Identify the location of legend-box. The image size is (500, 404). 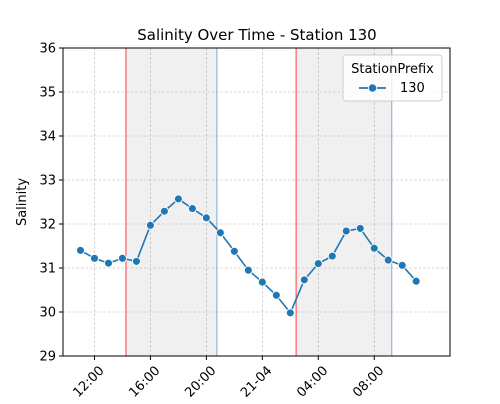
(392, 78).